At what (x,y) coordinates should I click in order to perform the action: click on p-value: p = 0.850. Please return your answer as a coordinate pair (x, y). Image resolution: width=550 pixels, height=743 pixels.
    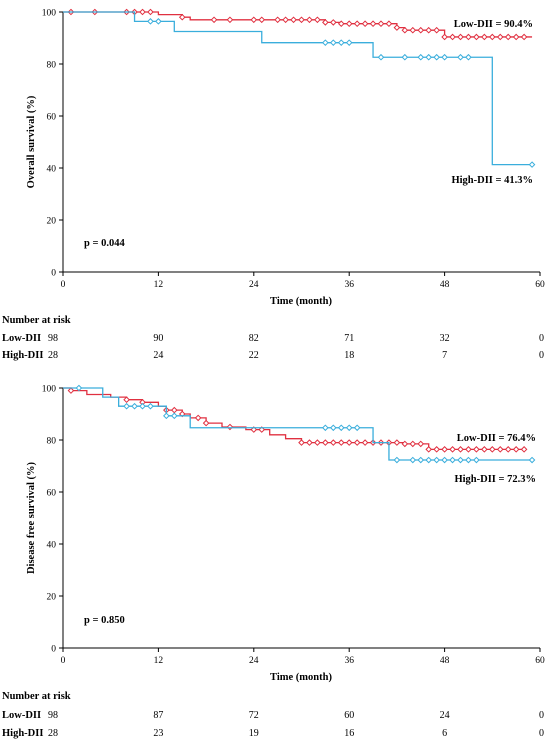
    Looking at the image, I should click on (104, 620).